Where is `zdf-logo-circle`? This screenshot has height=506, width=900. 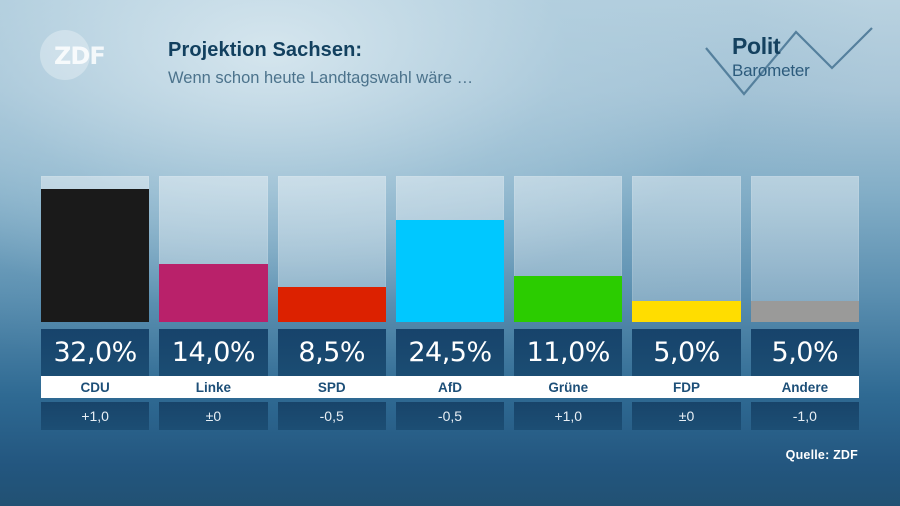
zdf-logo-circle is located at coordinates (65, 55).